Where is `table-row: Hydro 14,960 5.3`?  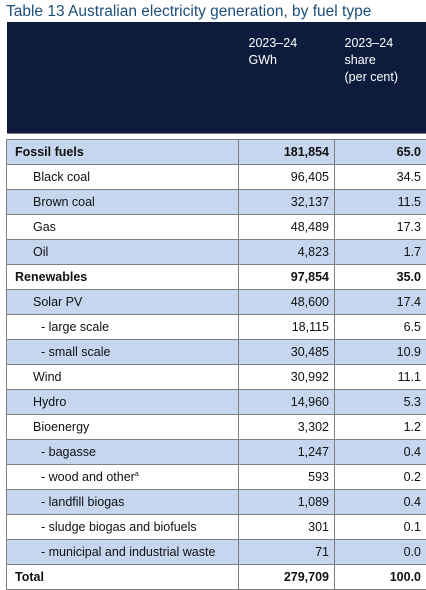
table-row: Hydro 14,960 5.3 is located at coordinates (216, 402).